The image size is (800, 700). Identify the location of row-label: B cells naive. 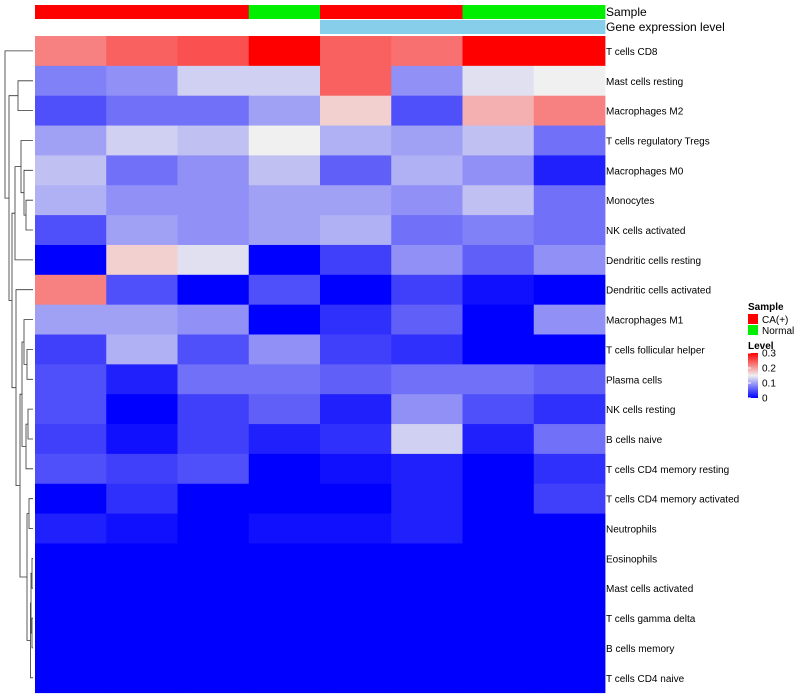
(634, 440).